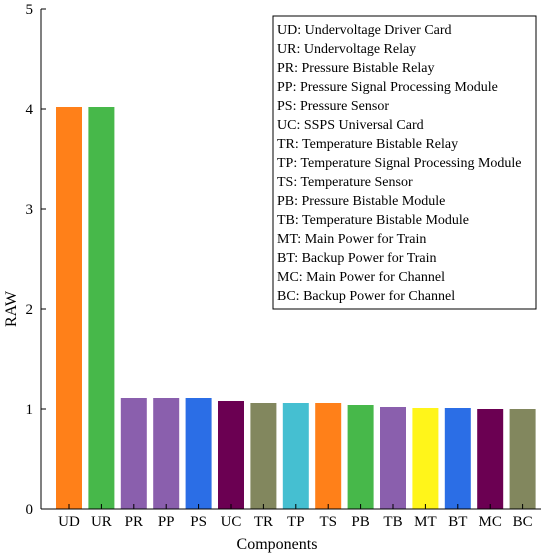 The height and width of the screenshot is (558, 550). What do you see at coordinates (367, 144) in the screenshot?
I see `legend-entry: TR: Temperature Bistable Relay` at bounding box center [367, 144].